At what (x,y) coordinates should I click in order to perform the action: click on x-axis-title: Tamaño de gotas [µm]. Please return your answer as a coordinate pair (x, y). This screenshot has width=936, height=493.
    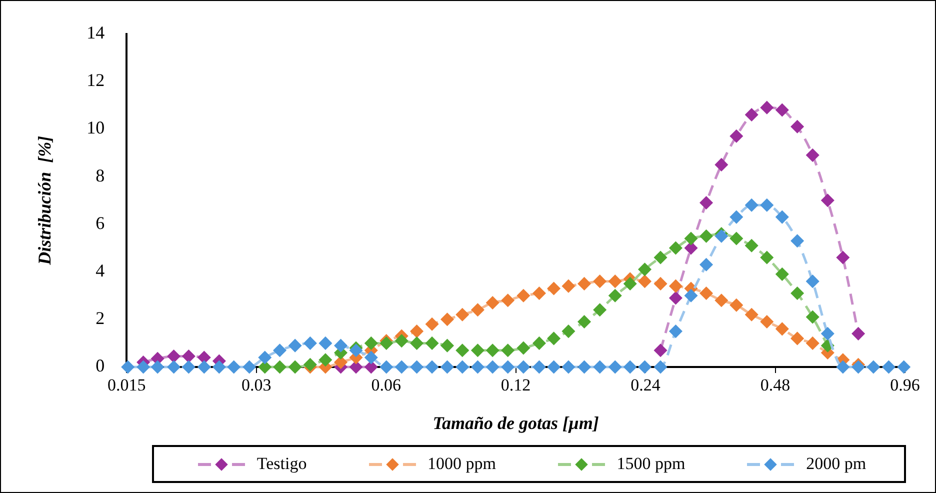
    Looking at the image, I should click on (515, 422).